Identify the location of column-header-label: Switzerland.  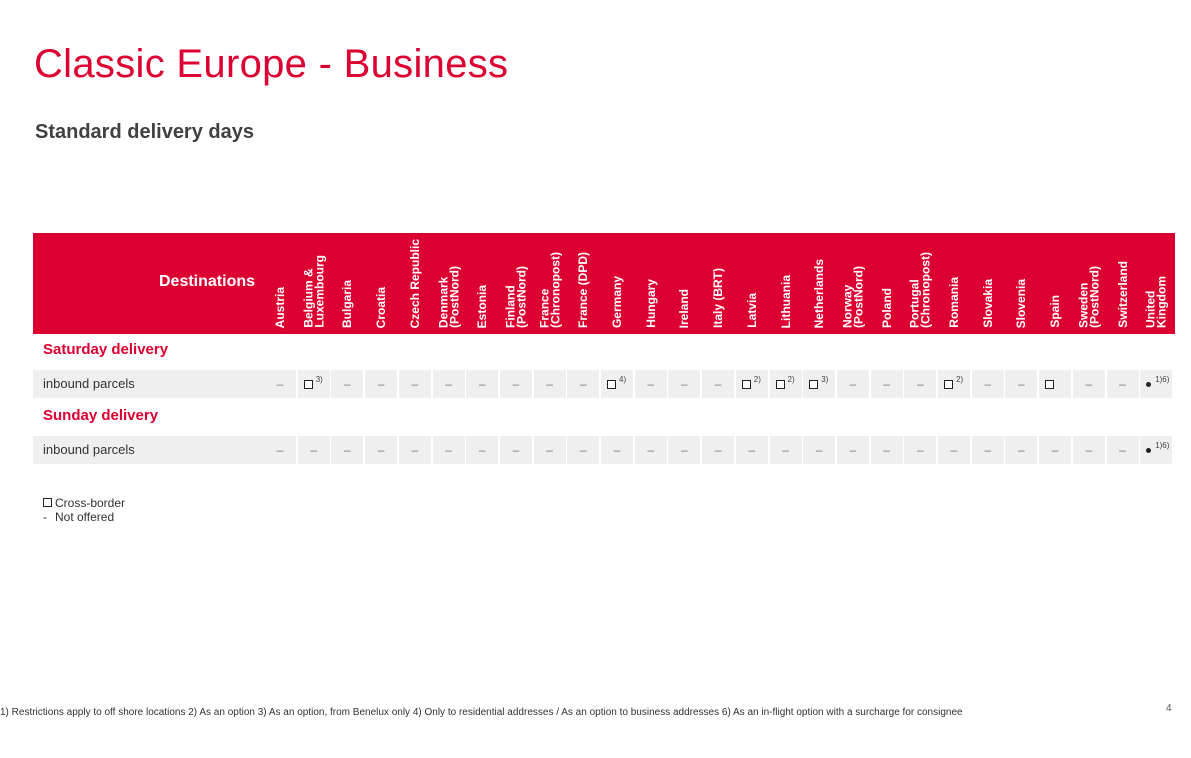
(1122, 294).